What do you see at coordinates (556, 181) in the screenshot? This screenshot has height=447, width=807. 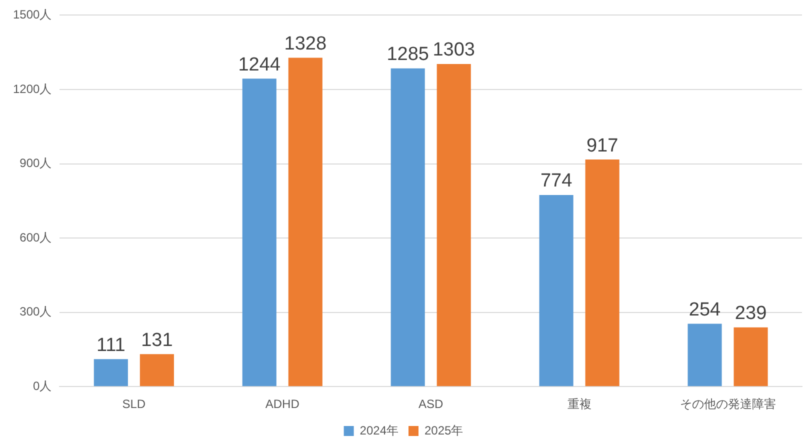 I see `data-label: 774` at bounding box center [556, 181].